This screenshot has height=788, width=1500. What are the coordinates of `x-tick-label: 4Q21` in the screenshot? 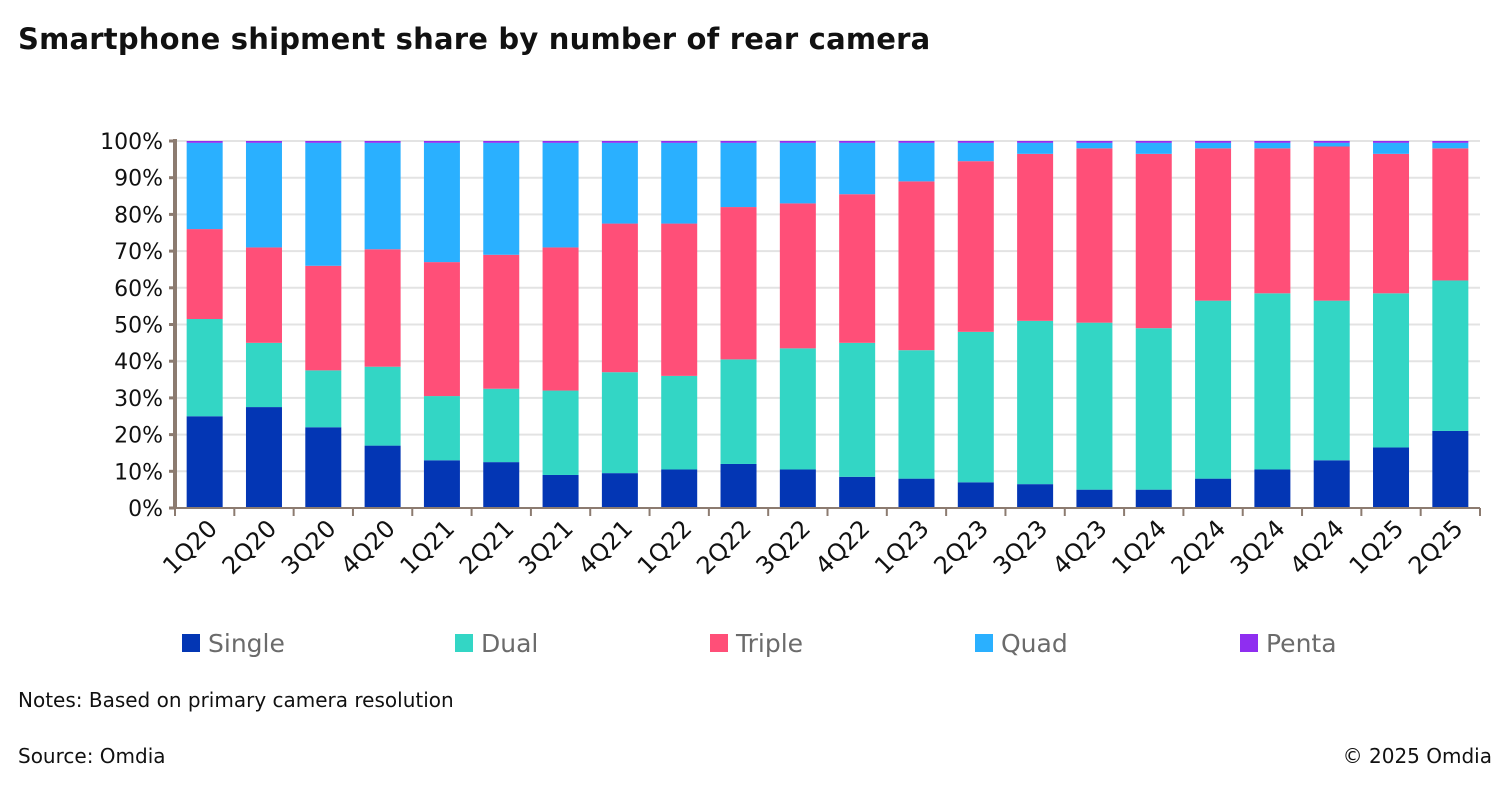 It's located at (606, 547).